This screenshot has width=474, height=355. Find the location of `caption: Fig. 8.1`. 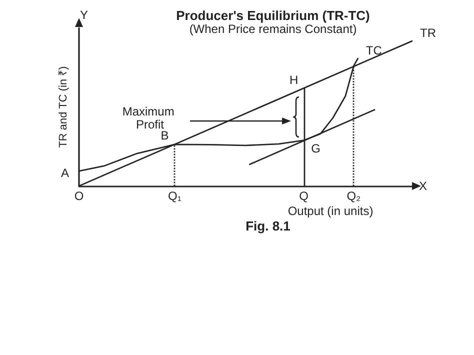

caption: Fig. 8.1 is located at coordinates (268, 226).